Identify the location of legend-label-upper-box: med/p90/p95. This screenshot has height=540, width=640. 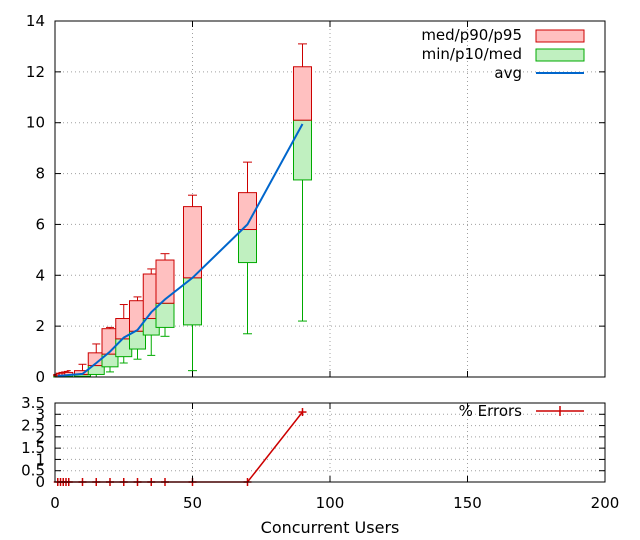
(471, 35).